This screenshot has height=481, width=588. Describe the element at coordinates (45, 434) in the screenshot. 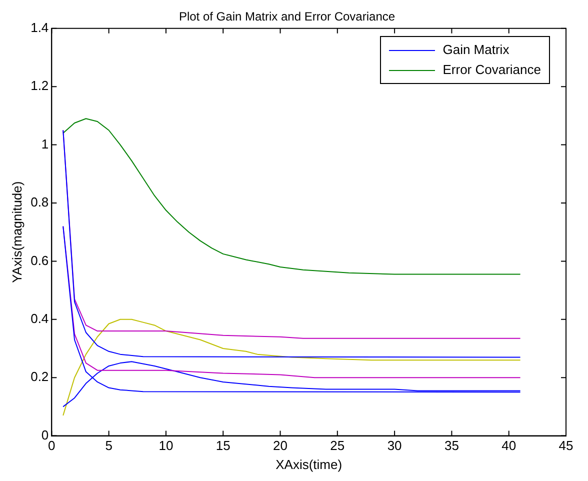

I see `y-tick-label: 0` at that location.